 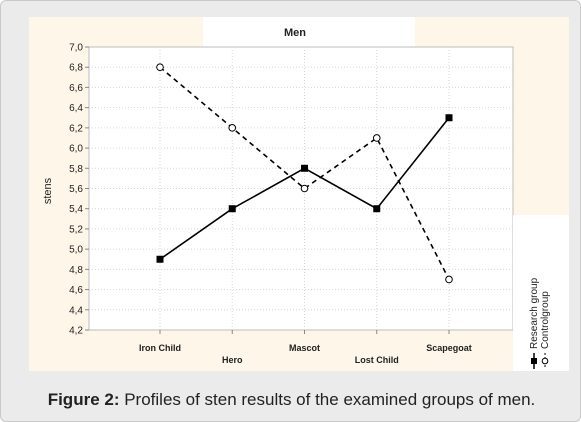 What do you see at coordinates (449, 348) in the screenshot?
I see `x-tick-label: Scapegoat` at bounding box center [449, 348].